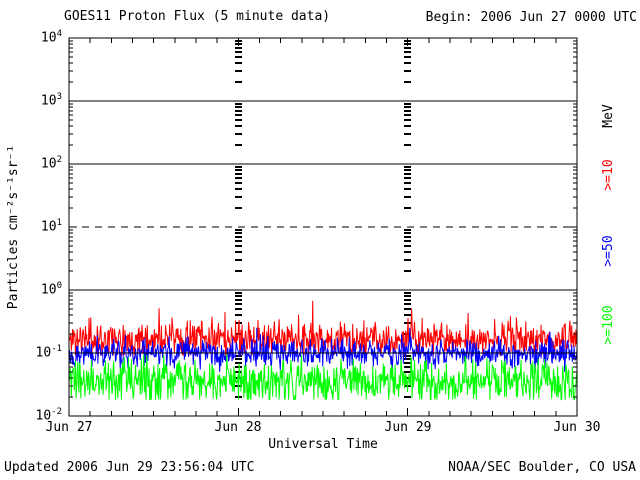 This screenshot has width=640, height=480. I want to click on y-tick-label: 10⁰, so click(51, 289).